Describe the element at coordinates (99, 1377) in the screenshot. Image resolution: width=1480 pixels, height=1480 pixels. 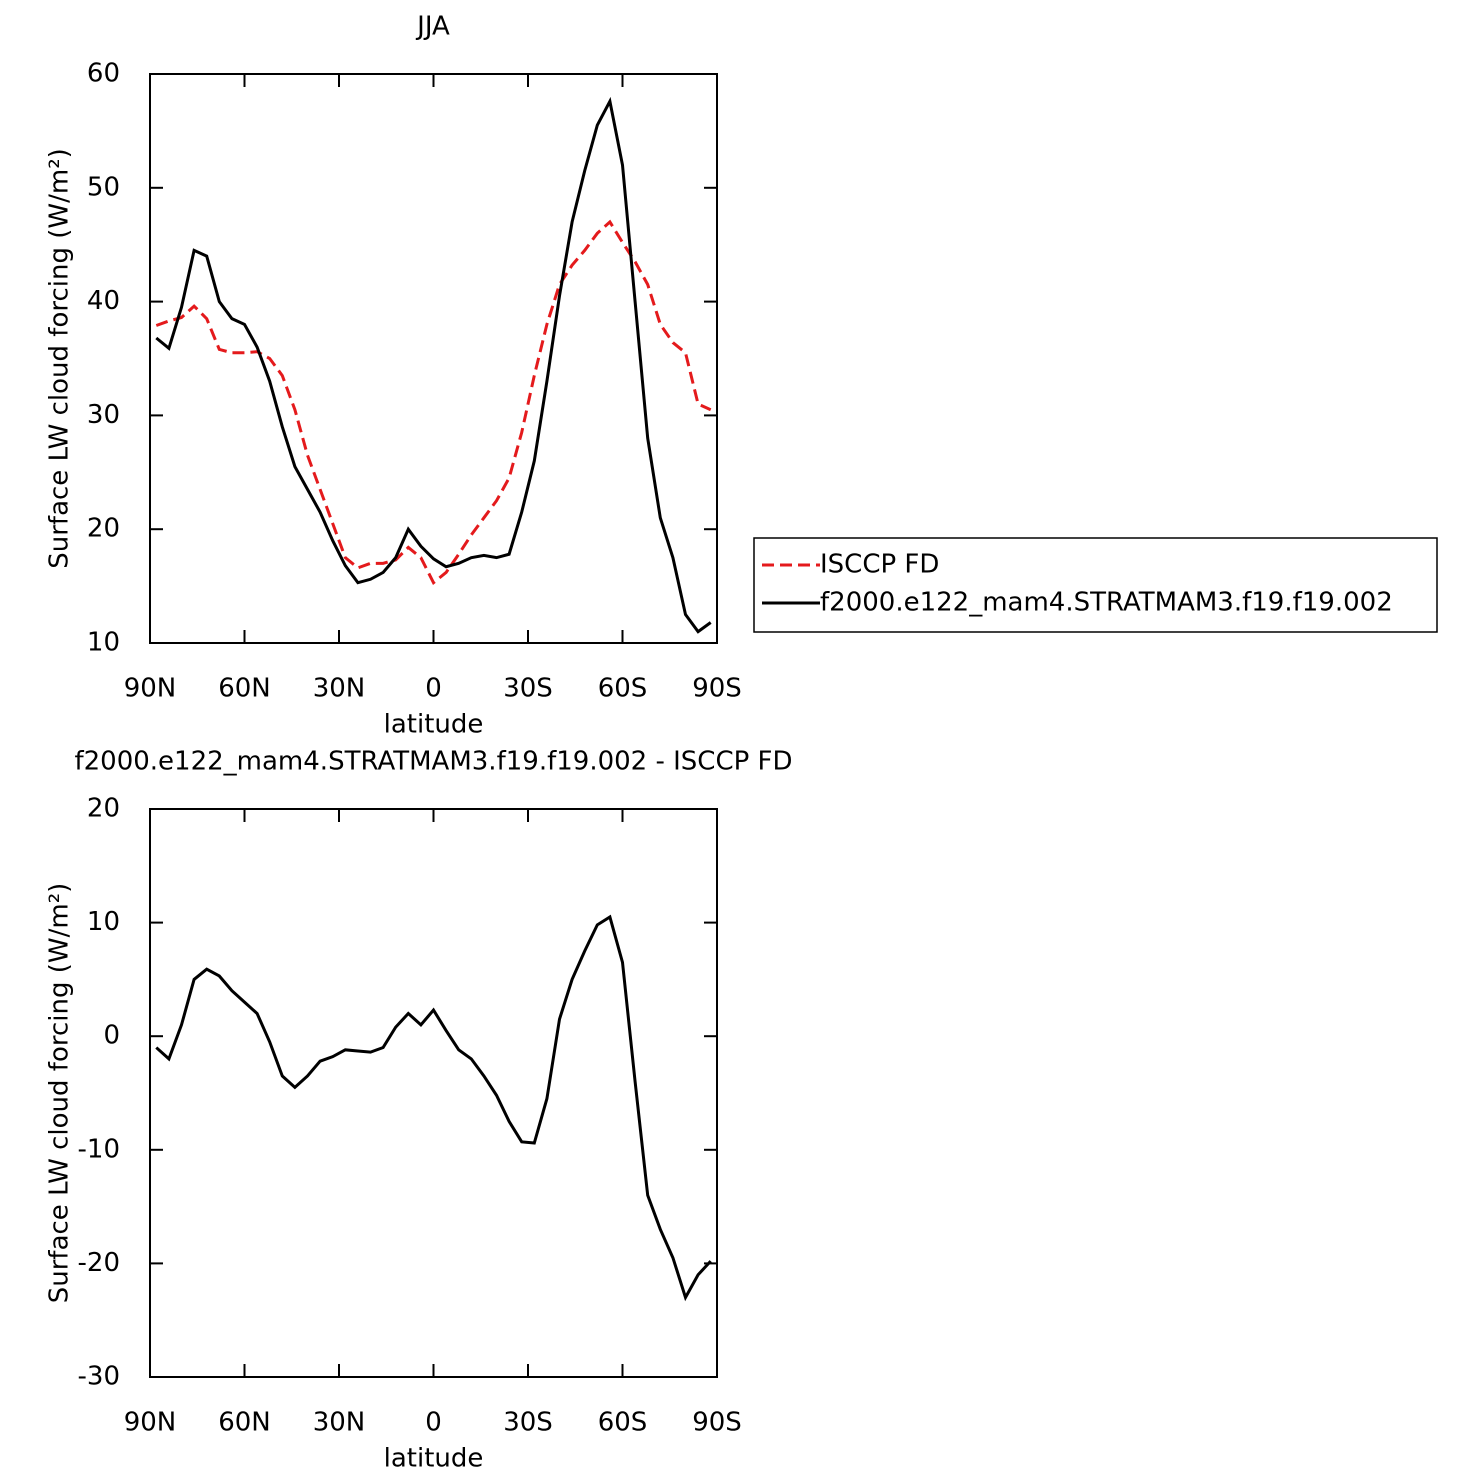
I see `y-tick-label: -30` at that location.